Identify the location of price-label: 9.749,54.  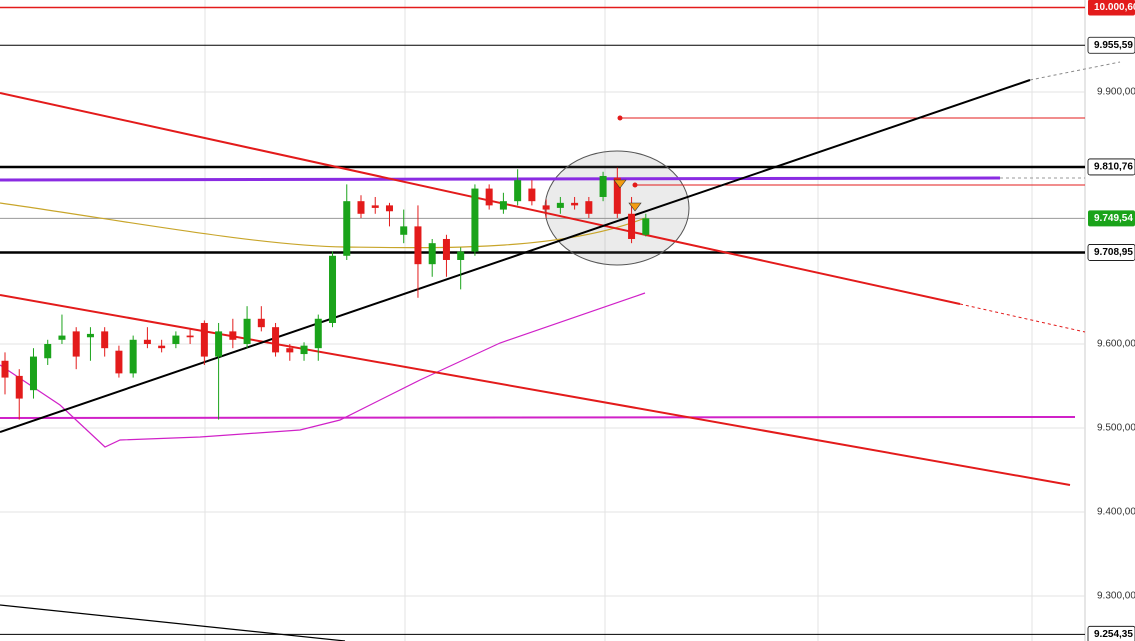
(1113, 218).